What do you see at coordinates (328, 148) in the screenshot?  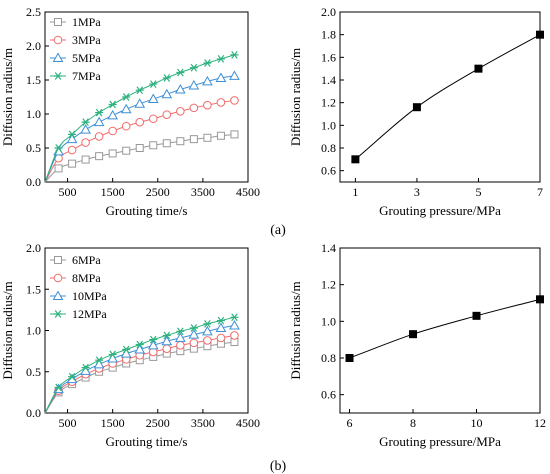 I see `y-tick-label: 0.8` at bounding box center [328, 148].